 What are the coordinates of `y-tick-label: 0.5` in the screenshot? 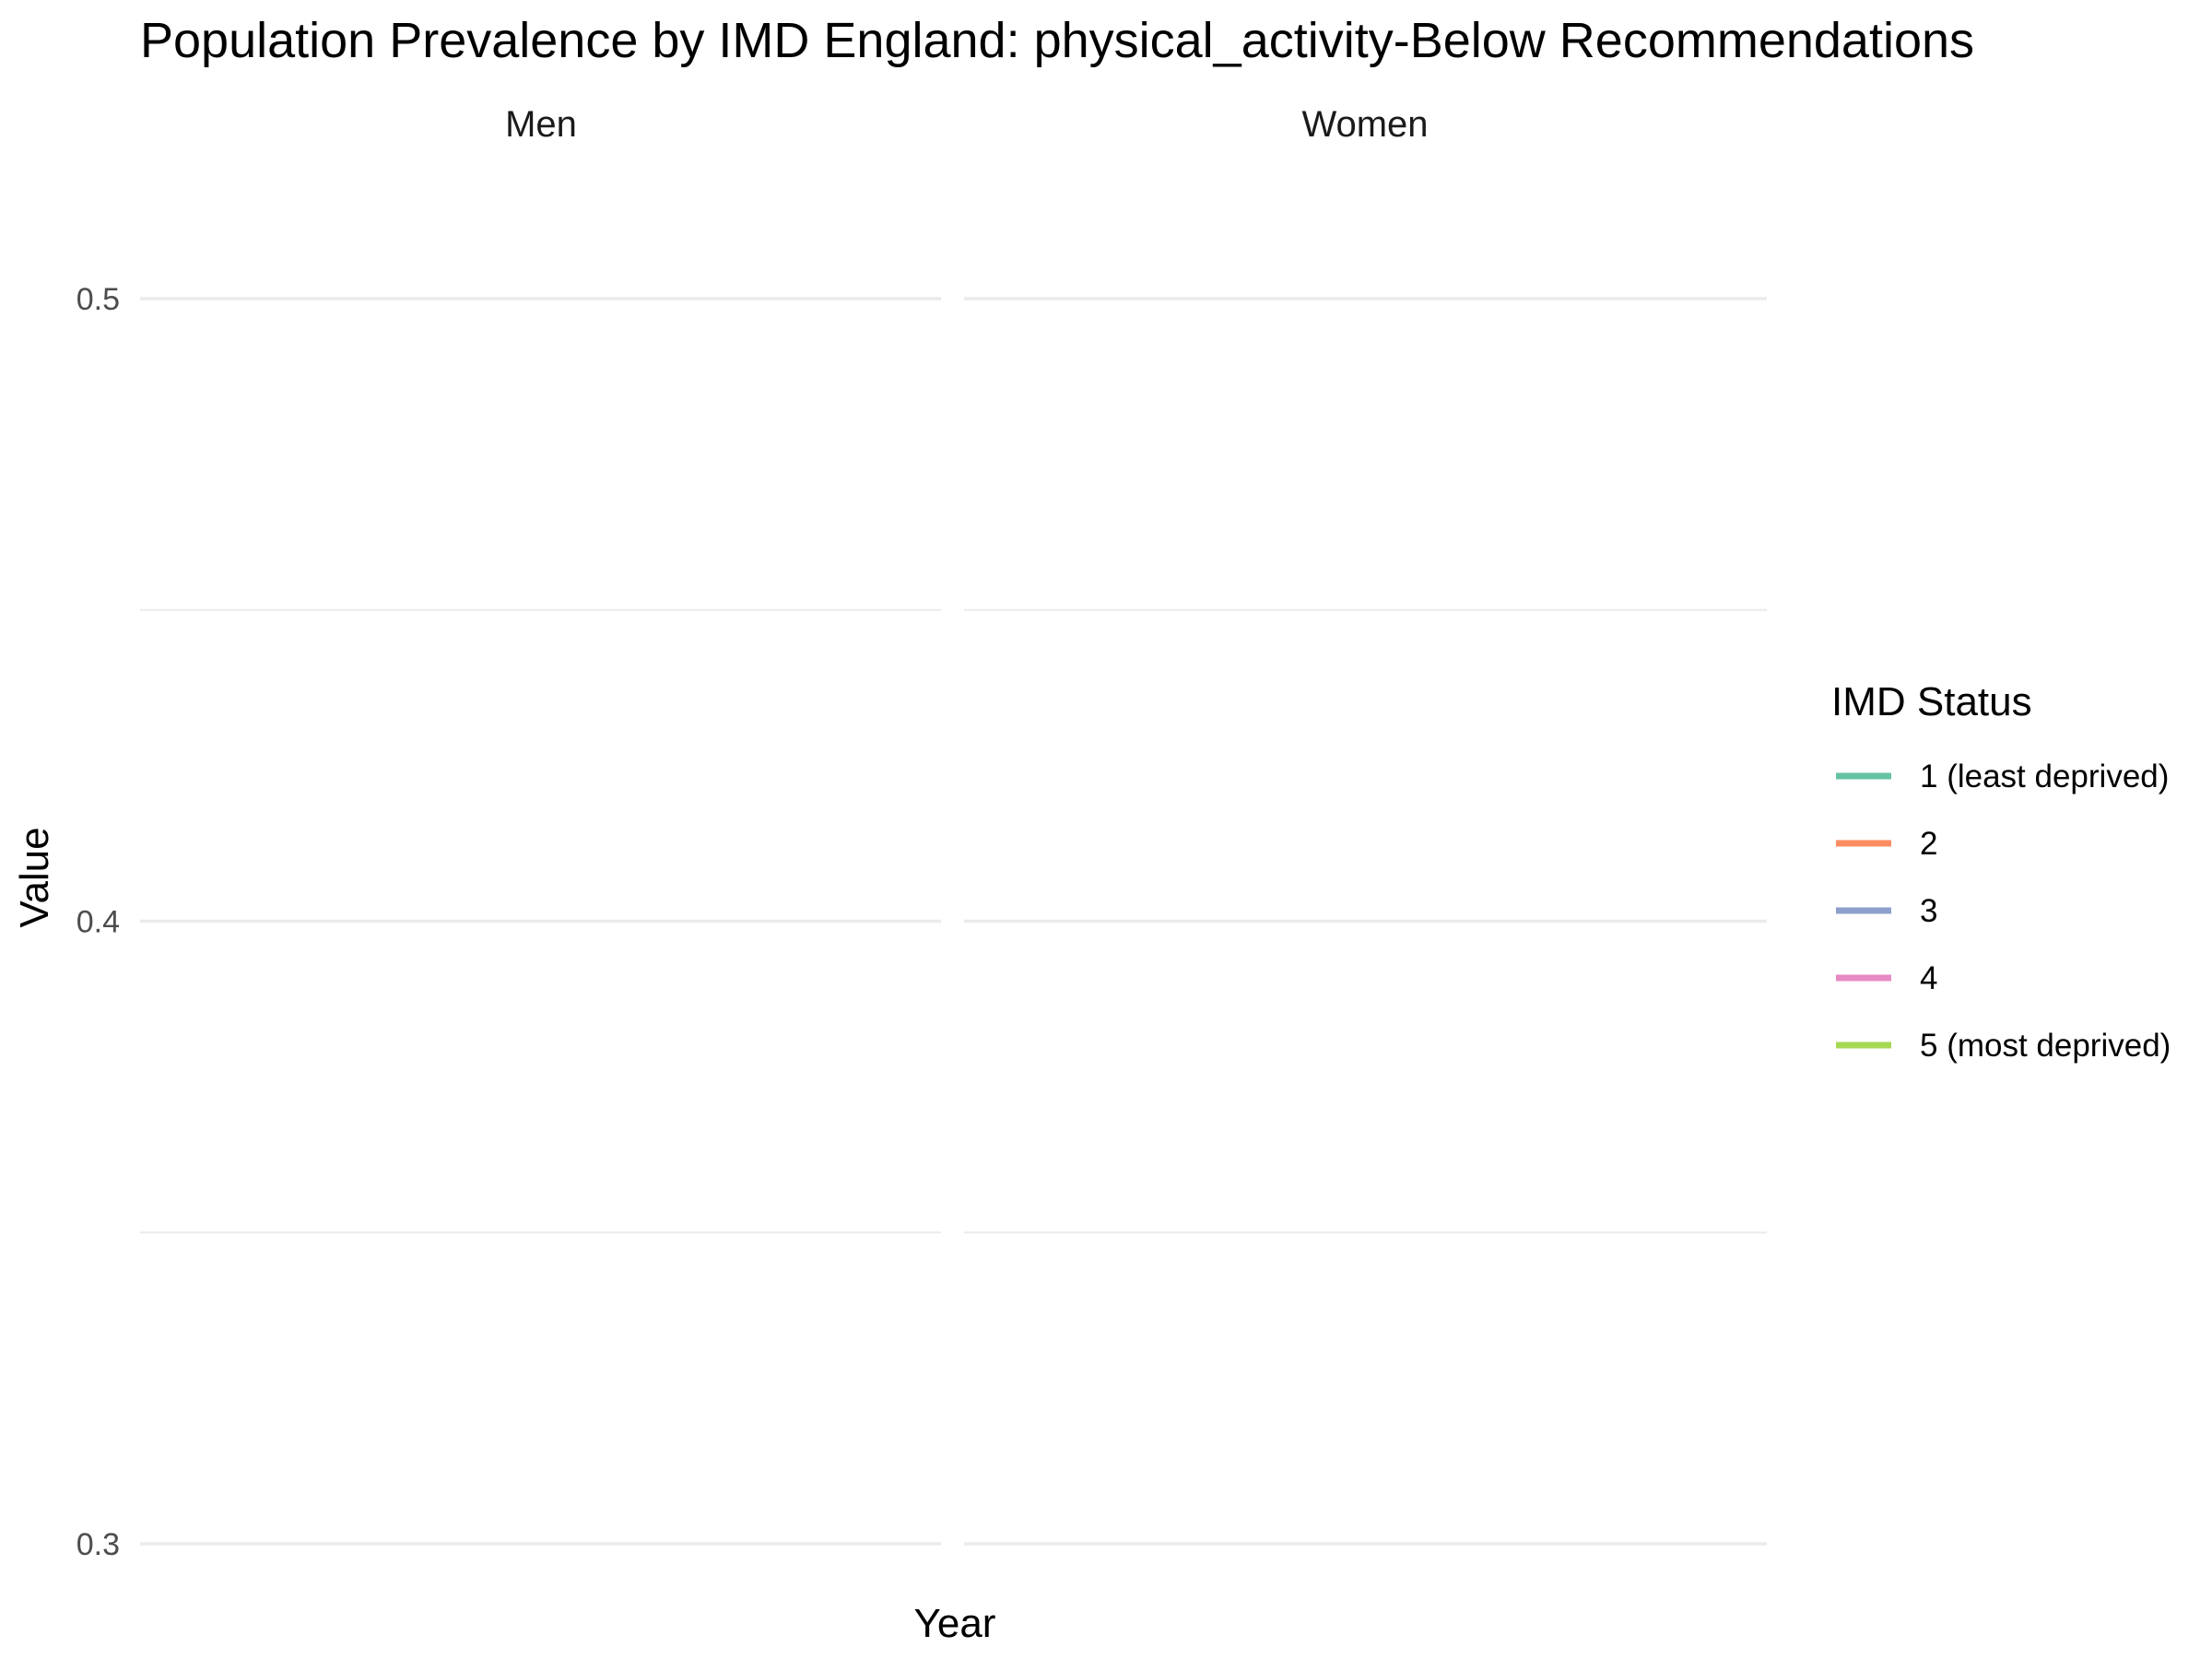 It's located at (98, 299).